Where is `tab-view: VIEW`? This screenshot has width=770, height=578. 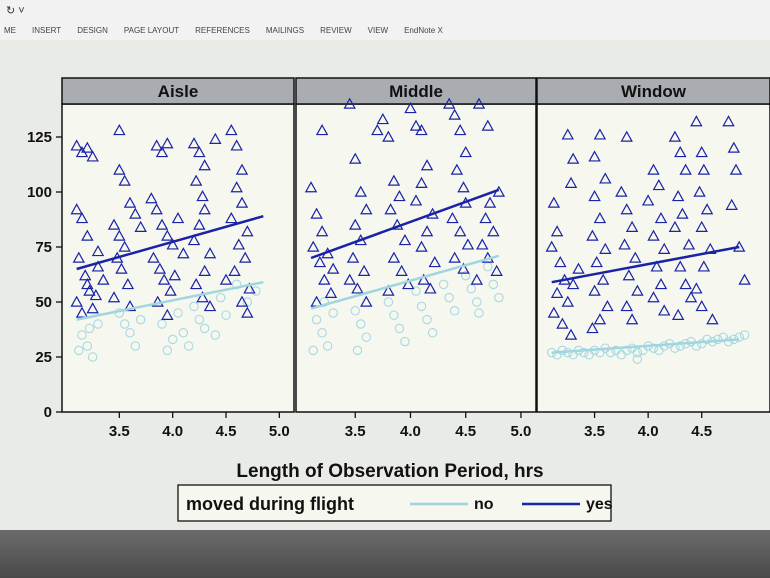 tab-view: VIEW is located at coordinates (378, 30).